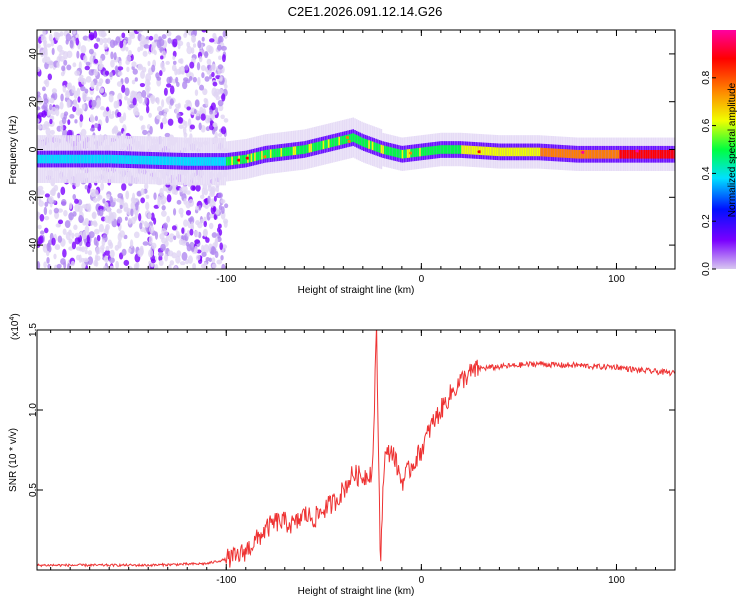 This screenshot has width=750, height=600. What do you see at coordinates (356, 290) in the screenshot?
I see `spectrogram-xlabel: Height of straight line (km)` at bounding box center [356, 290].